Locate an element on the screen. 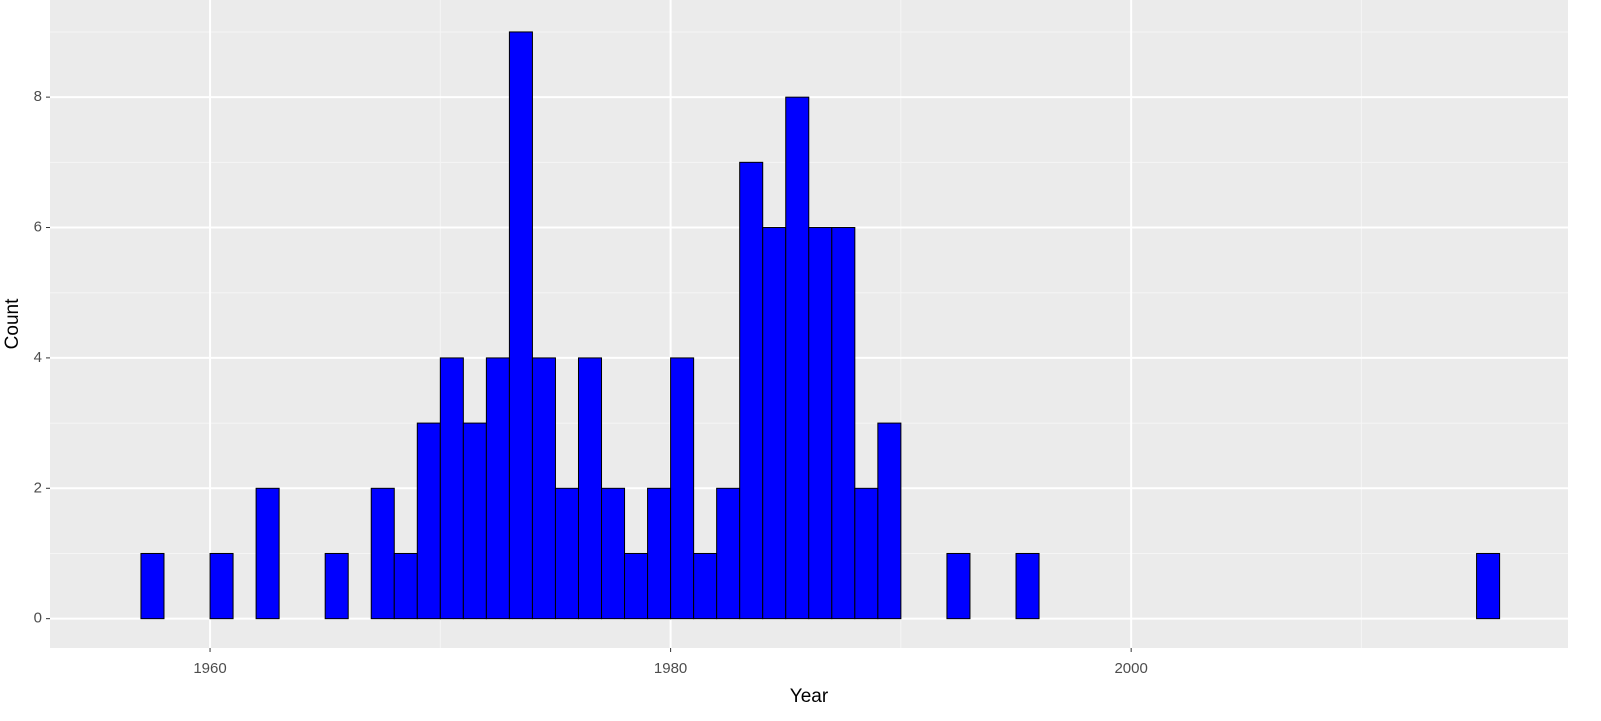  y-tick-label: 4 is located at coordinates (38, 357).